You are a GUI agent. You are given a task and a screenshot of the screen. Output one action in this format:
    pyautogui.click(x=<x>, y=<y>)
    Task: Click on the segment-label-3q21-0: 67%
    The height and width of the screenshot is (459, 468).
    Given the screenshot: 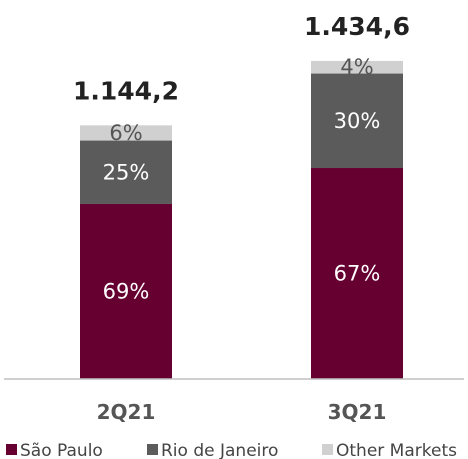 What is the action you would take?
    pyautogui.click(x=357, y=274)
    